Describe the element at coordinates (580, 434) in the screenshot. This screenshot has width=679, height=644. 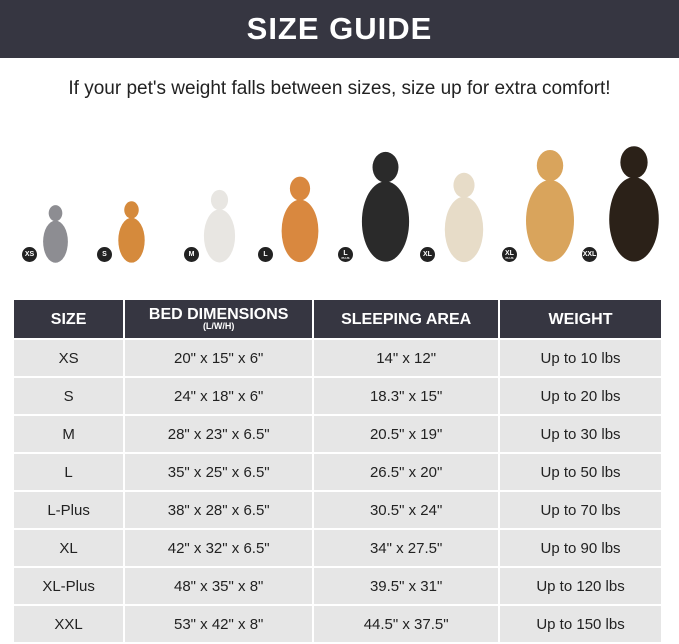
I see `table-cell: Up to 30 lbs` at that location.